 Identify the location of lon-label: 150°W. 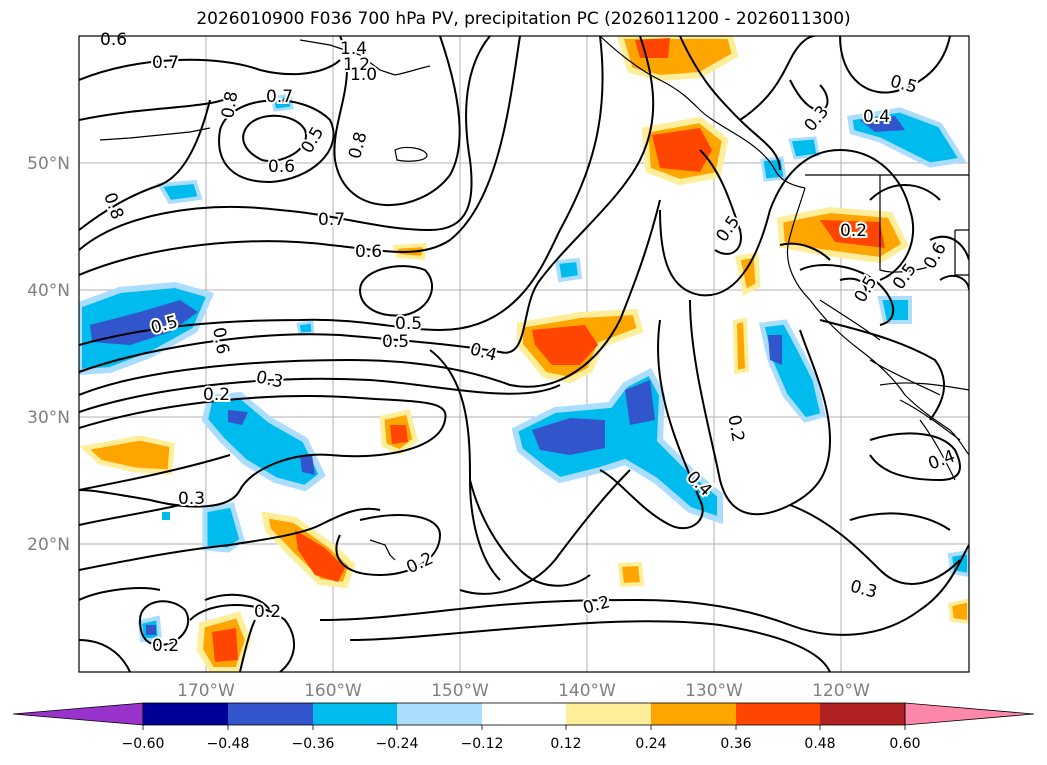
(460, 691).